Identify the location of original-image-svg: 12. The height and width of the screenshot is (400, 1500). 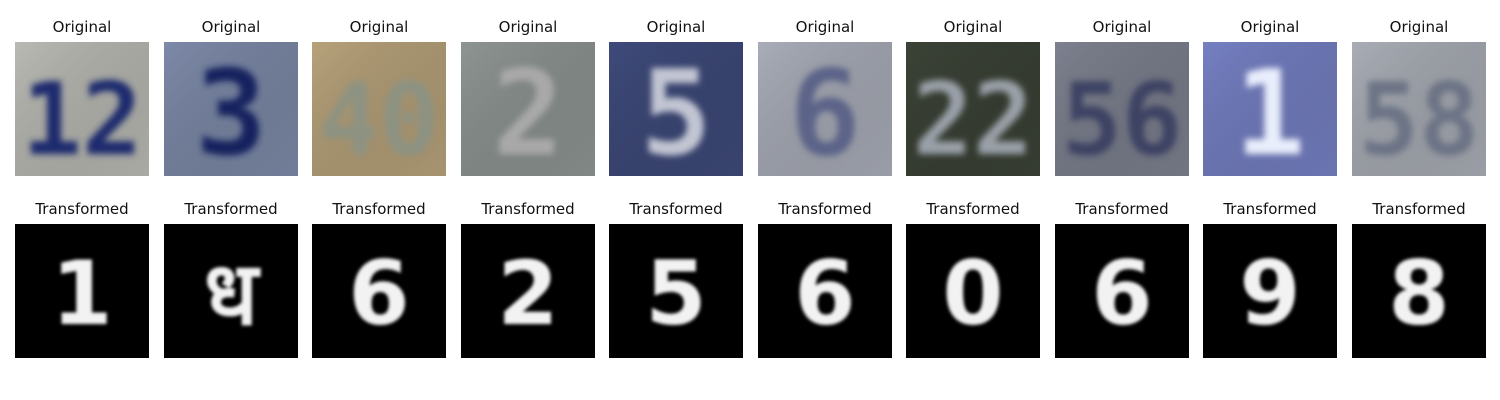
(82, 109).